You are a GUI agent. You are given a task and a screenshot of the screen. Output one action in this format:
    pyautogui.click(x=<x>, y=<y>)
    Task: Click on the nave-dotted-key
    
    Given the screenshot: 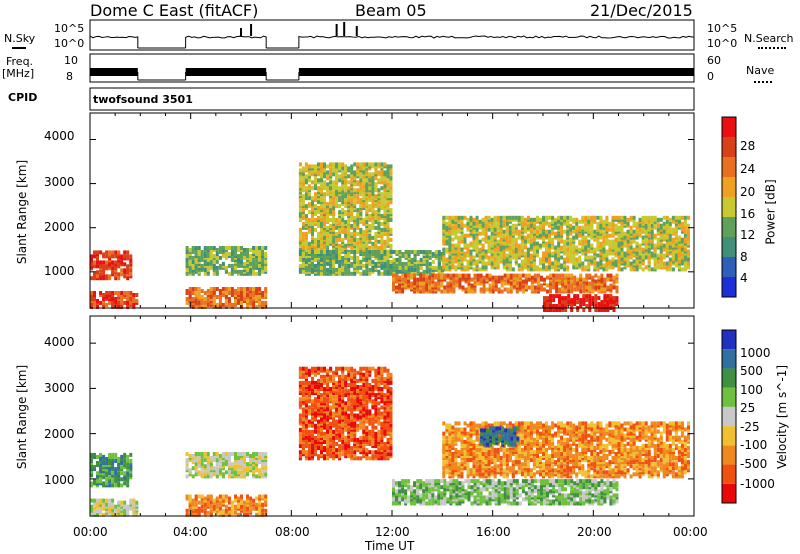 What is the action you would take?
    pyautogui.click(x=763, y=82)
    